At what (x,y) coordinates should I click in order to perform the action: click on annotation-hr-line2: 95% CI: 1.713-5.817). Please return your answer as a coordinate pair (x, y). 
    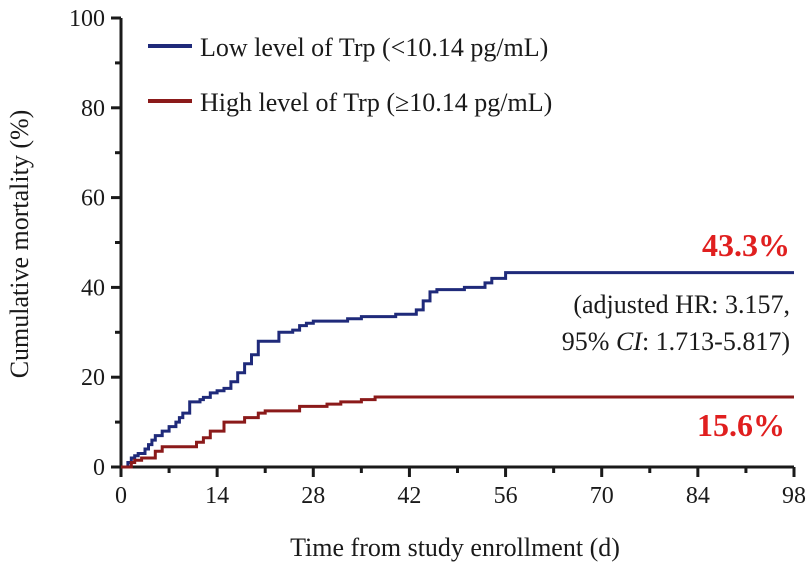
    Looking at the image, I should click on (676, 341).